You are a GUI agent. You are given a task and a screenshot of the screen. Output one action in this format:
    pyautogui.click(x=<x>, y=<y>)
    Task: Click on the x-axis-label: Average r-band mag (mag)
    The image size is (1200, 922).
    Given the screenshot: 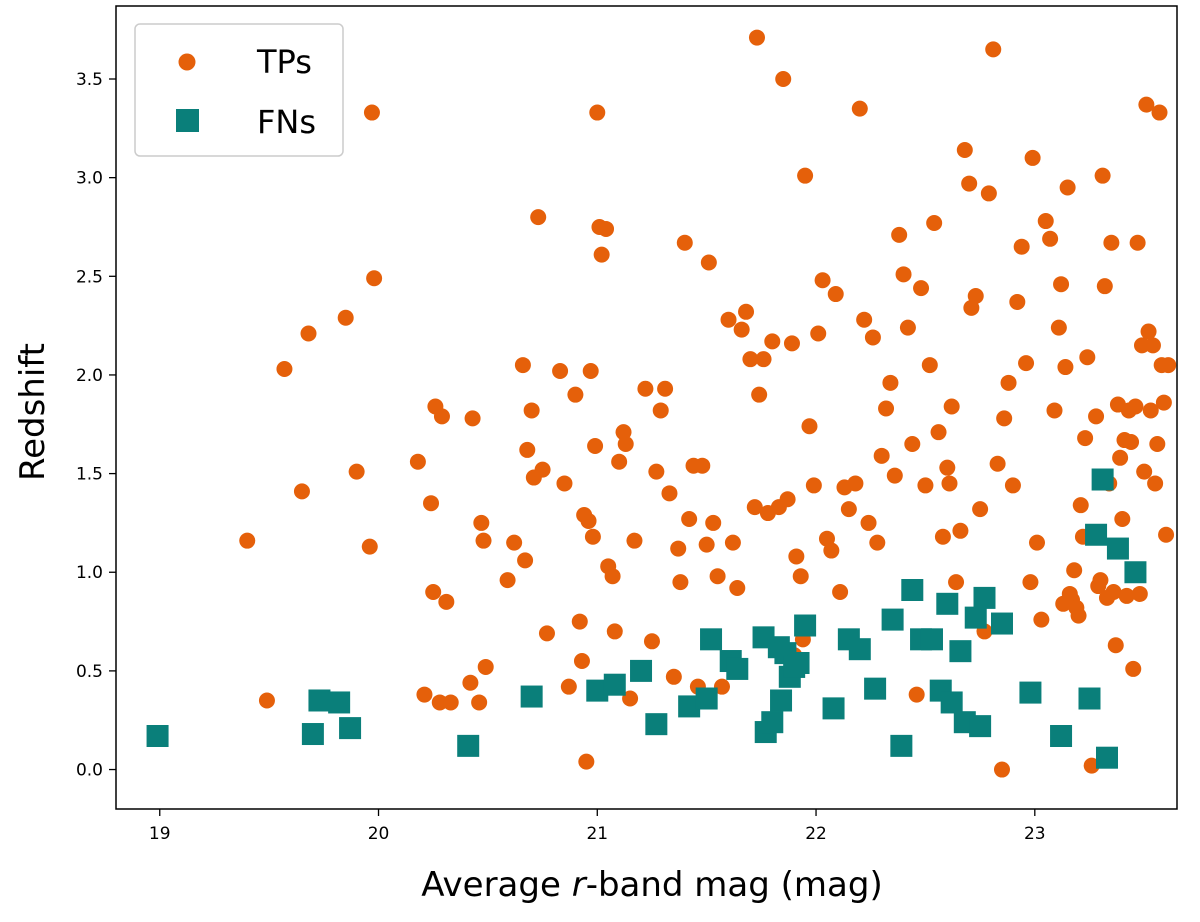 What is the action you would take?
    pyautogui.click(x=651, y=885)
    